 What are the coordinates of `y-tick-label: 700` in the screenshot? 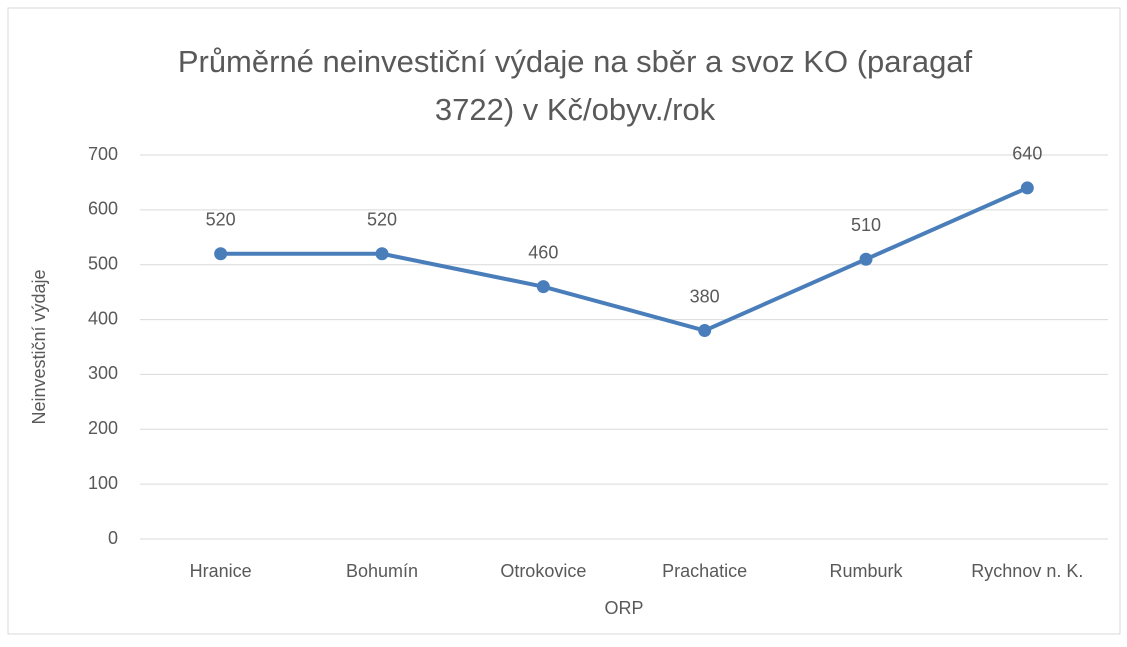 It's located at (103, 154).